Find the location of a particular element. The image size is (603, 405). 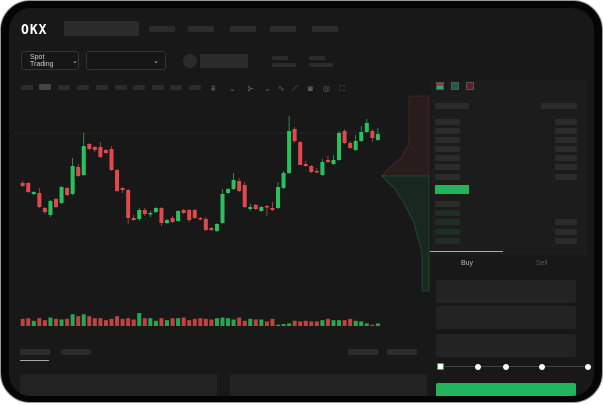

tab-sell: Sell is located at coordinates (542, 263).